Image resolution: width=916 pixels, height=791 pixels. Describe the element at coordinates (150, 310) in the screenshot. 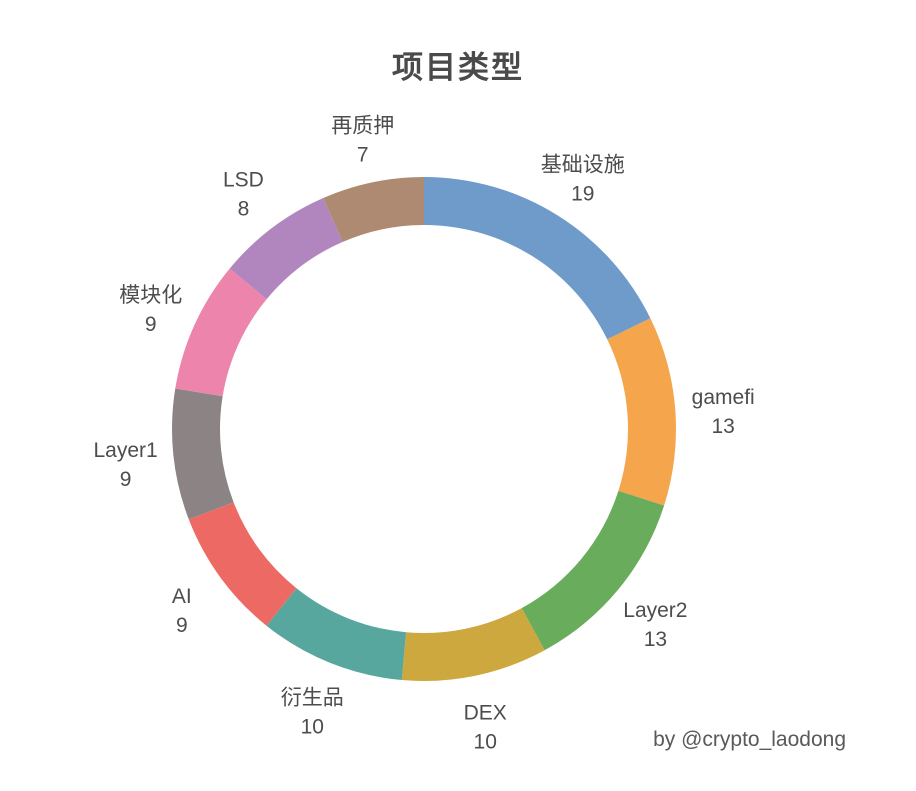

I see `slice-label-模块化: 模块化 9` at that location.